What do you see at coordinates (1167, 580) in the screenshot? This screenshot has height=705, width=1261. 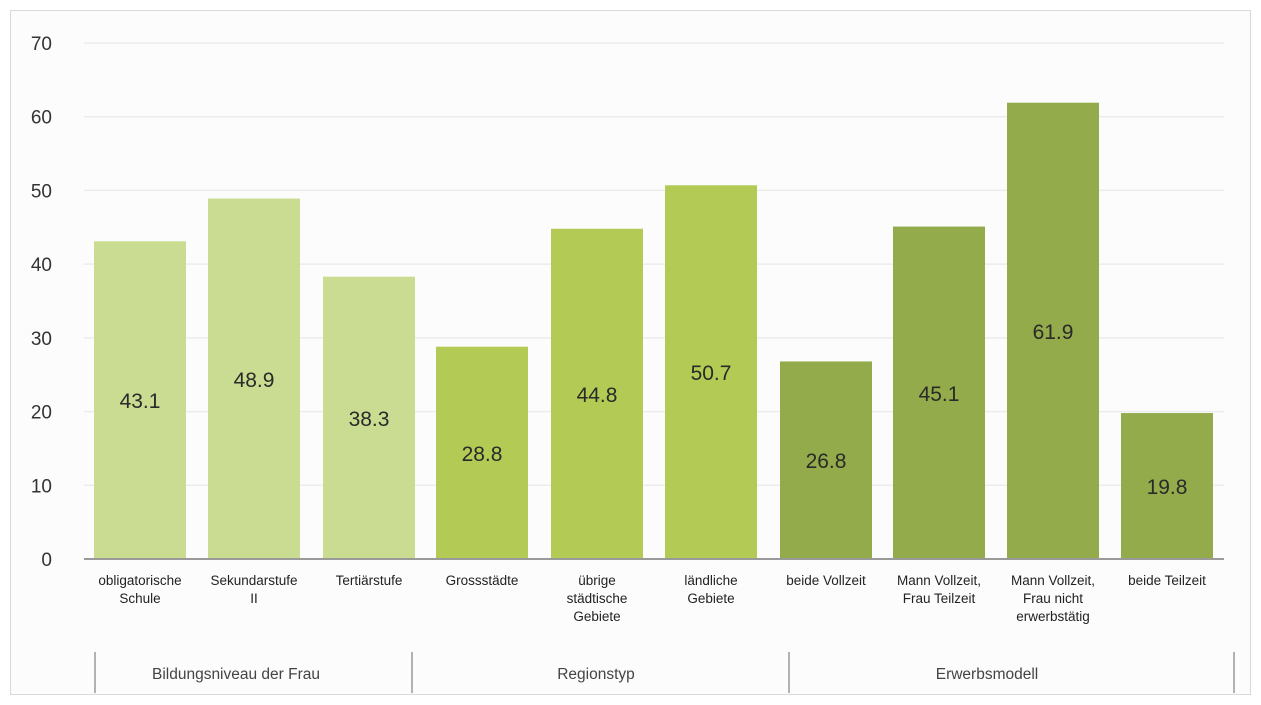 I see `x-tick-label: beide Teilzeit` at bounding box center [1167, 580].